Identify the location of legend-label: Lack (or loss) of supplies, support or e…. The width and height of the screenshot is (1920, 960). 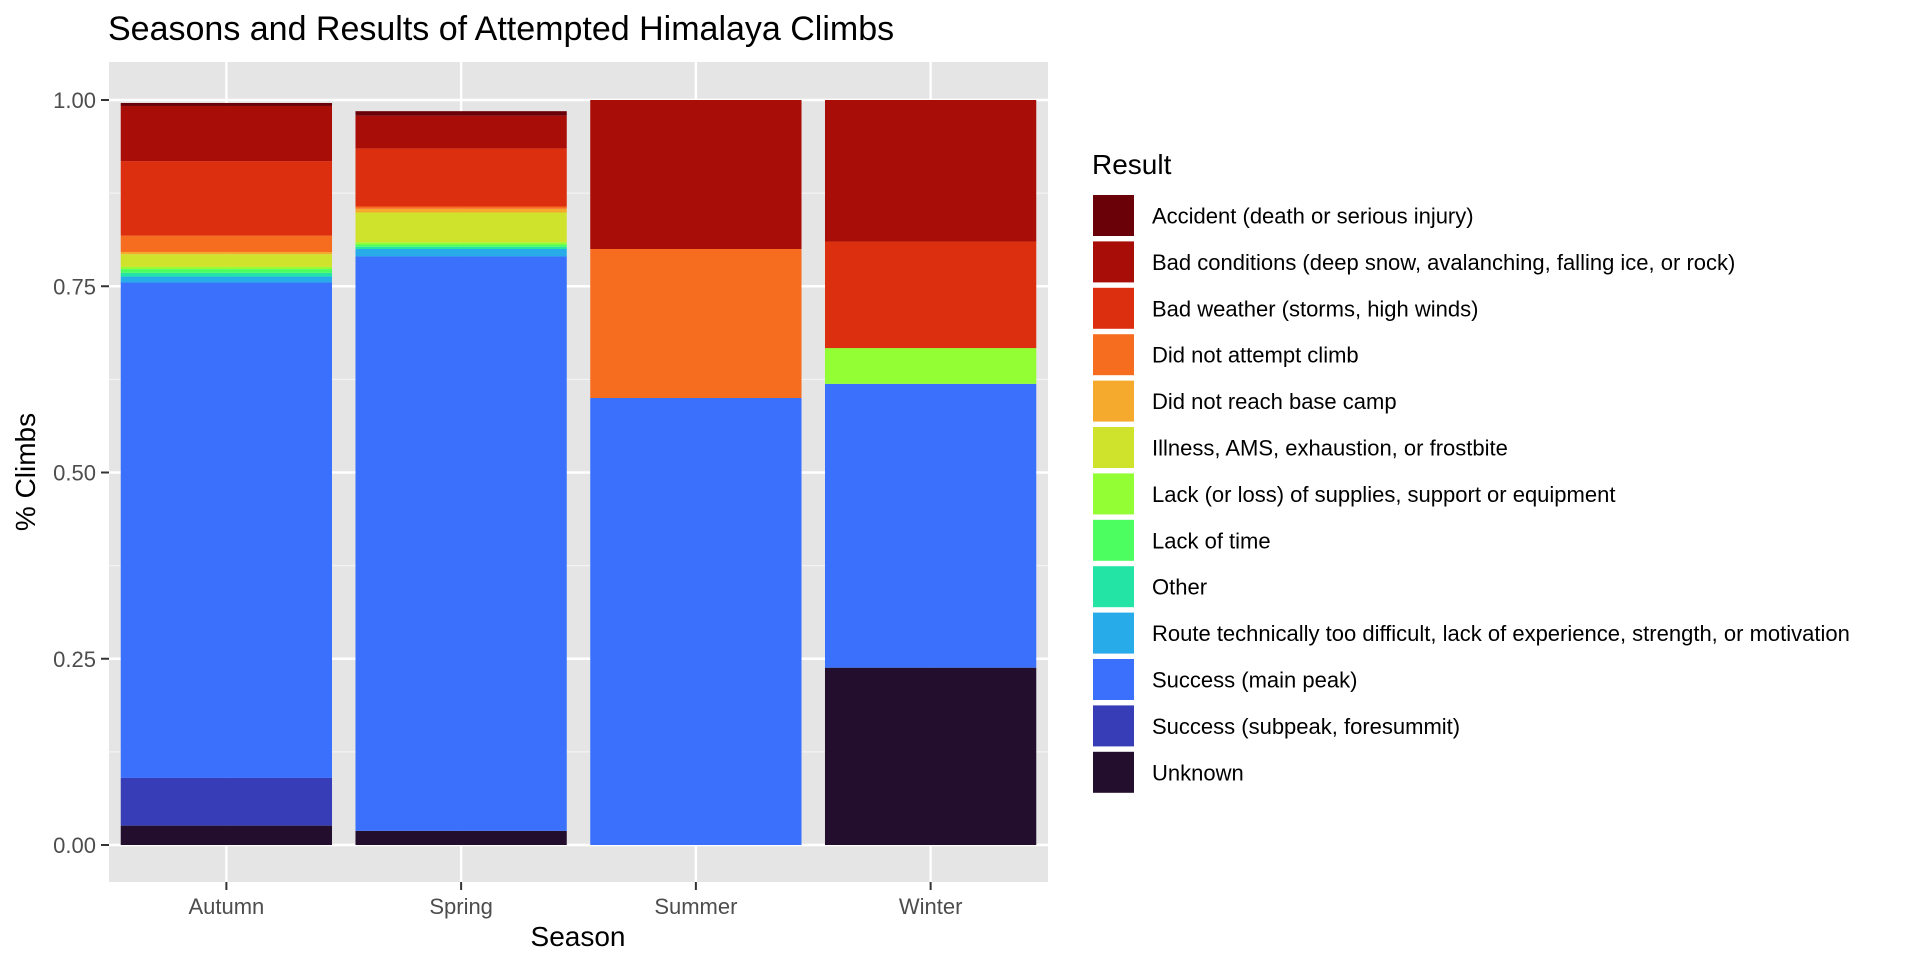
(1383, 494).